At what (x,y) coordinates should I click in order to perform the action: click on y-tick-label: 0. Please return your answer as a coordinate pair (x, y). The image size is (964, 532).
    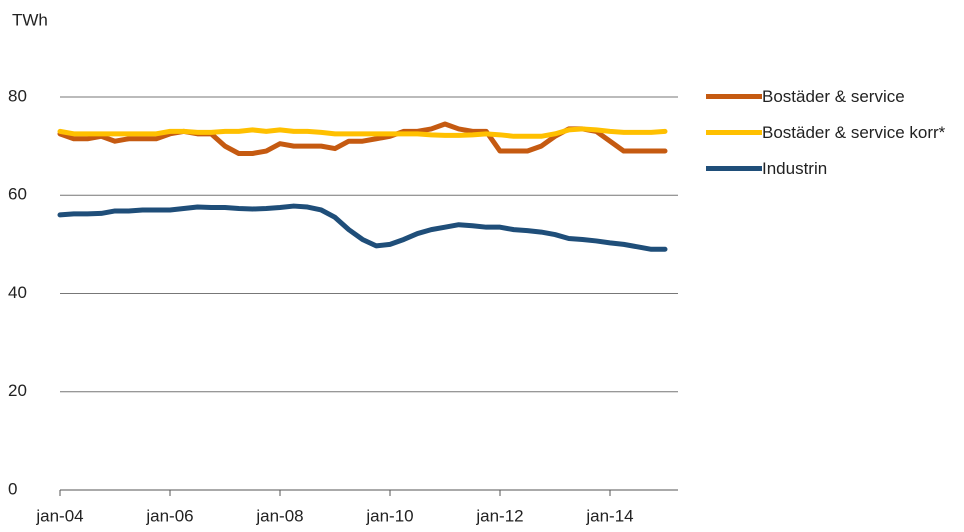
    Looking at the image, I should click on (12, 488).